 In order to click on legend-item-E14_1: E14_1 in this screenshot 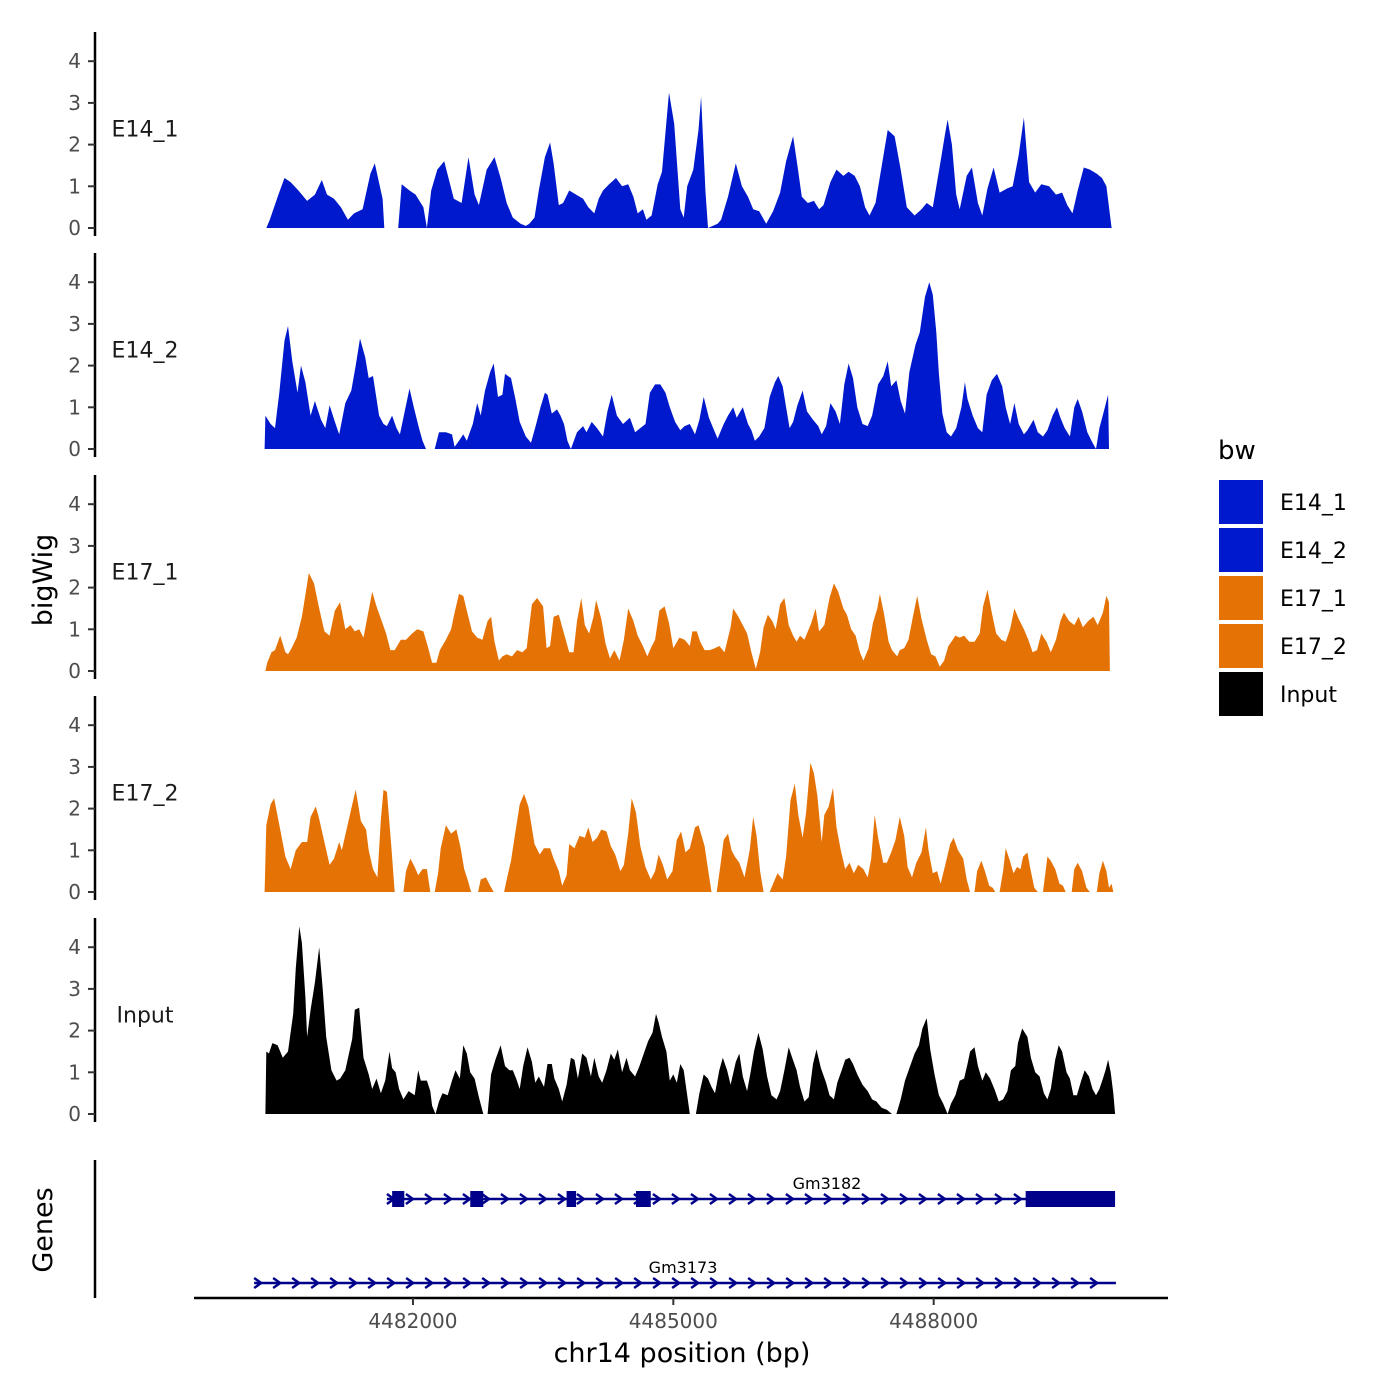, I will do `click(1283, 502)`.